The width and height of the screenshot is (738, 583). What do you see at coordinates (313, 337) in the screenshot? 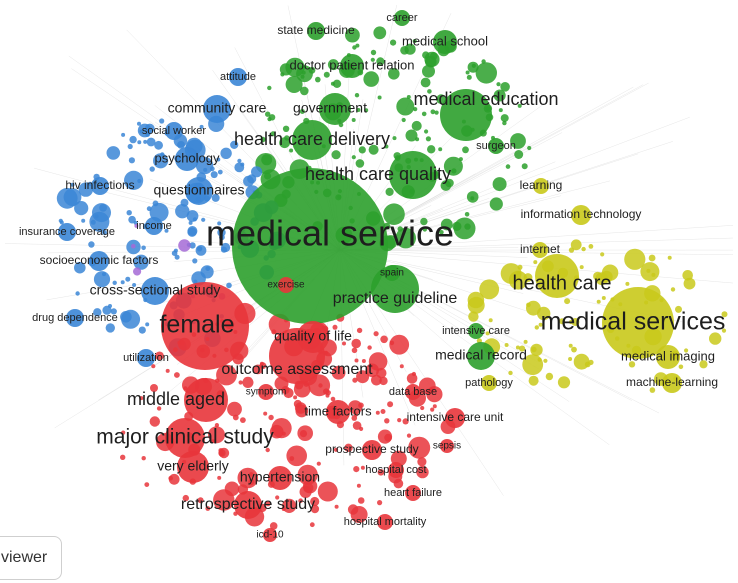
I see `node-quality-of-life` at bounding box center [313, 337].